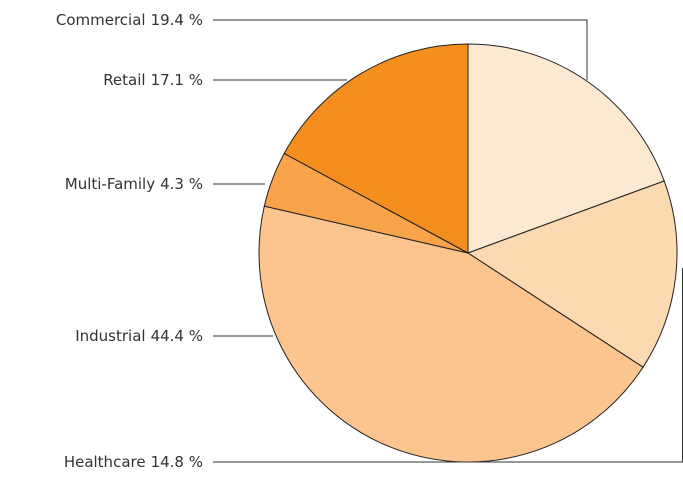 The width and height of the screenshot is (683, 489). What do you see at coordinates (110, 336) in the screenshot?
I see `category-name: Industrial` at bounding box center [110, 336].